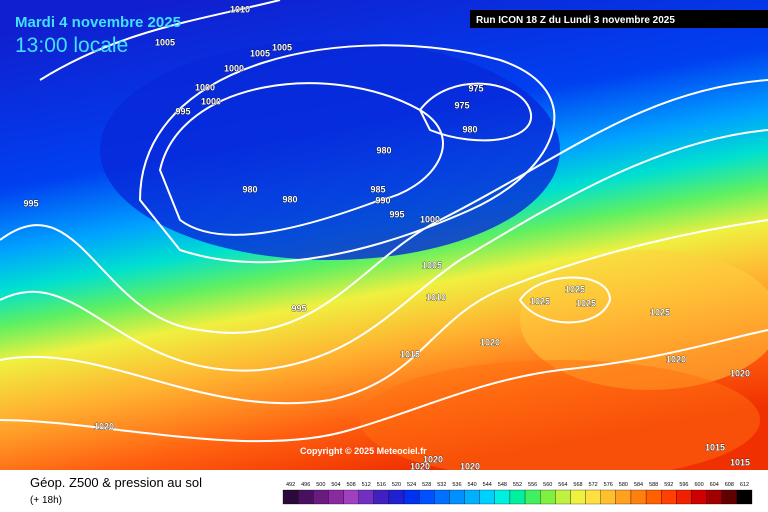 The image size is (768, 512). Describe the element at coordinates (560, 420) in the screenshot. I see `warm-area` at that location.